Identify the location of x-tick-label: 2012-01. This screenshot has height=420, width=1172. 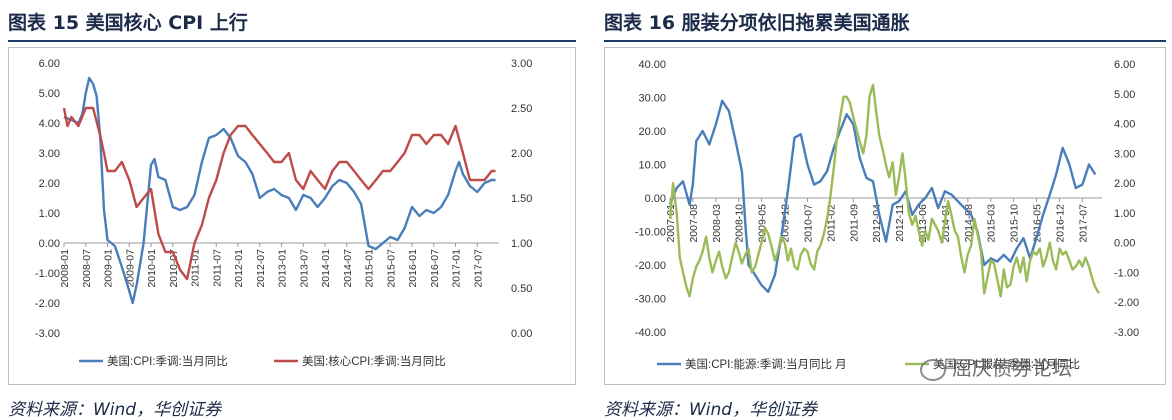
(239, 268).